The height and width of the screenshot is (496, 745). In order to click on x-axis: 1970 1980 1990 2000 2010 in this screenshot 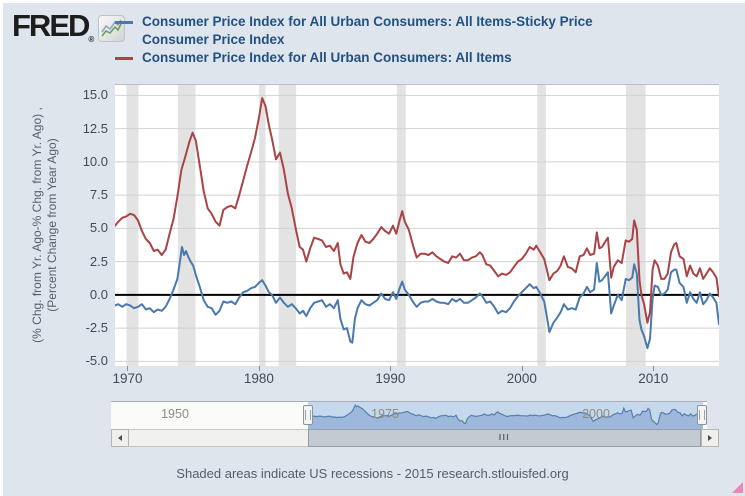, I will do `click(415, 378)`.